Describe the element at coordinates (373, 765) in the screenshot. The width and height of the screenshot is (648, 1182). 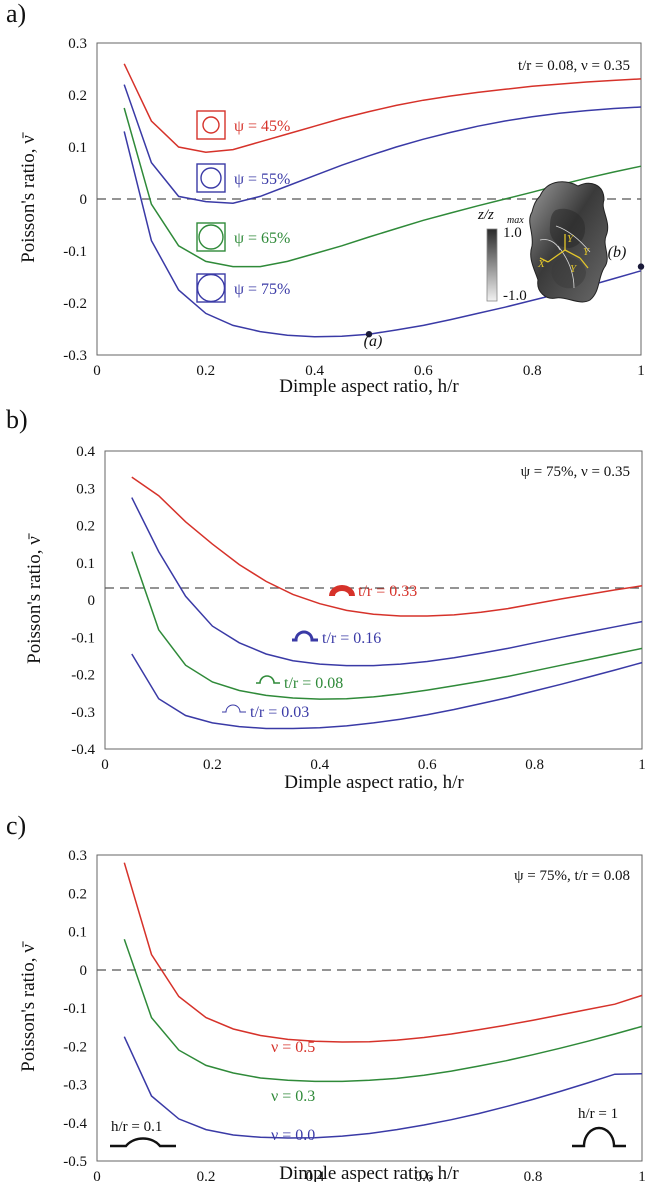
I see `panel-b-x-ticks: 0 0.2 0.4 0.6 0.8 1` at that location.